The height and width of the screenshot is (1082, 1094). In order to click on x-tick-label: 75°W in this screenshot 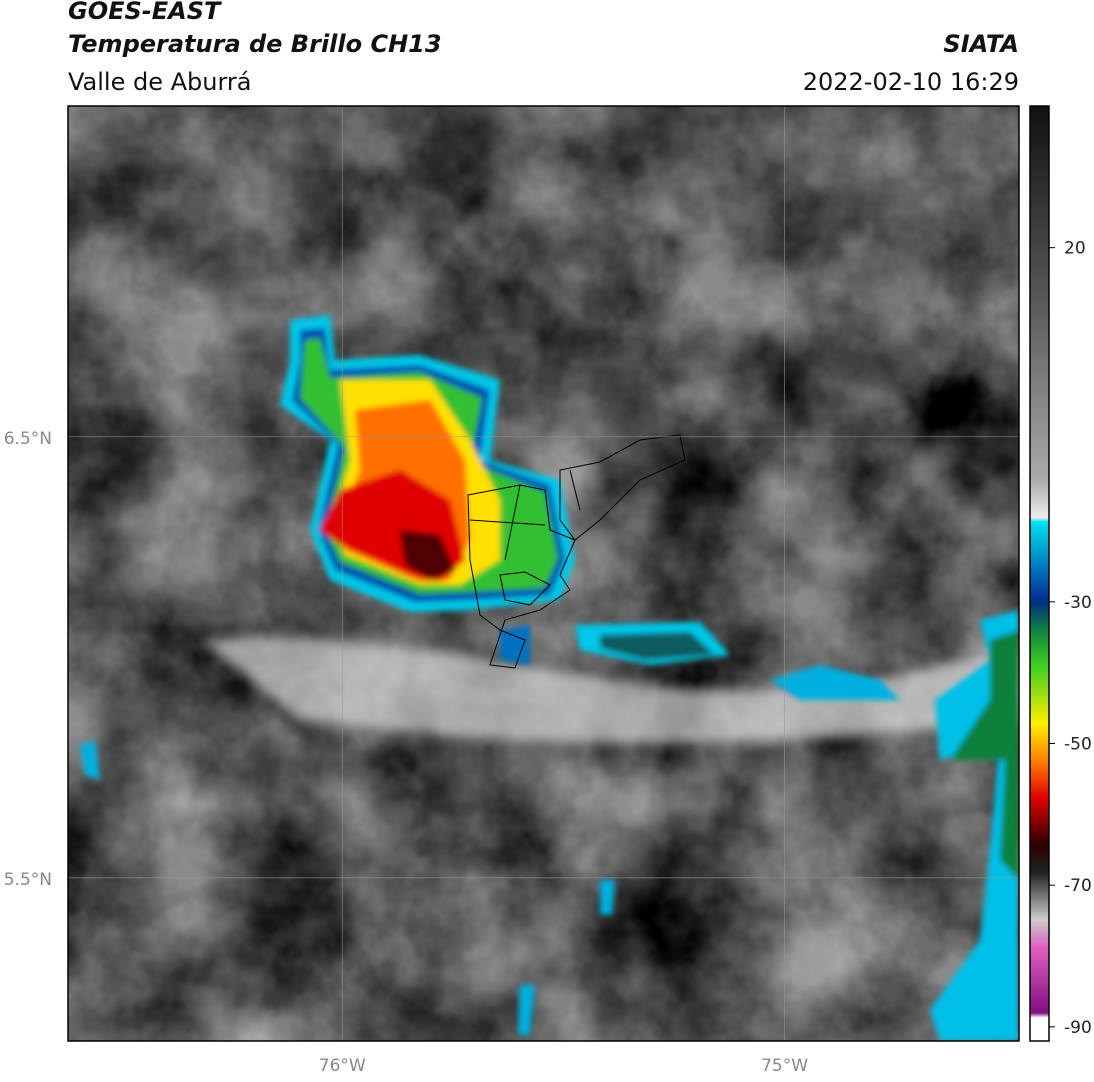, I will do `click(784, 1066)`.